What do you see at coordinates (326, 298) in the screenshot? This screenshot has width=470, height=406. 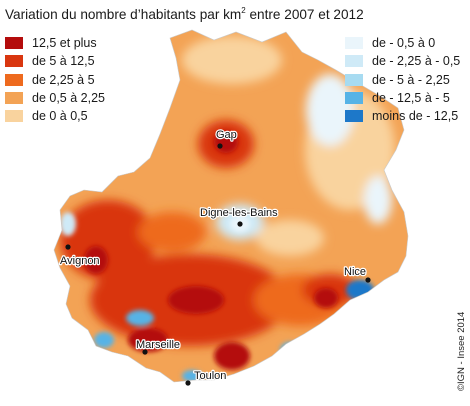 I see `zone-grasse-core` at bounding box center [326, 298].